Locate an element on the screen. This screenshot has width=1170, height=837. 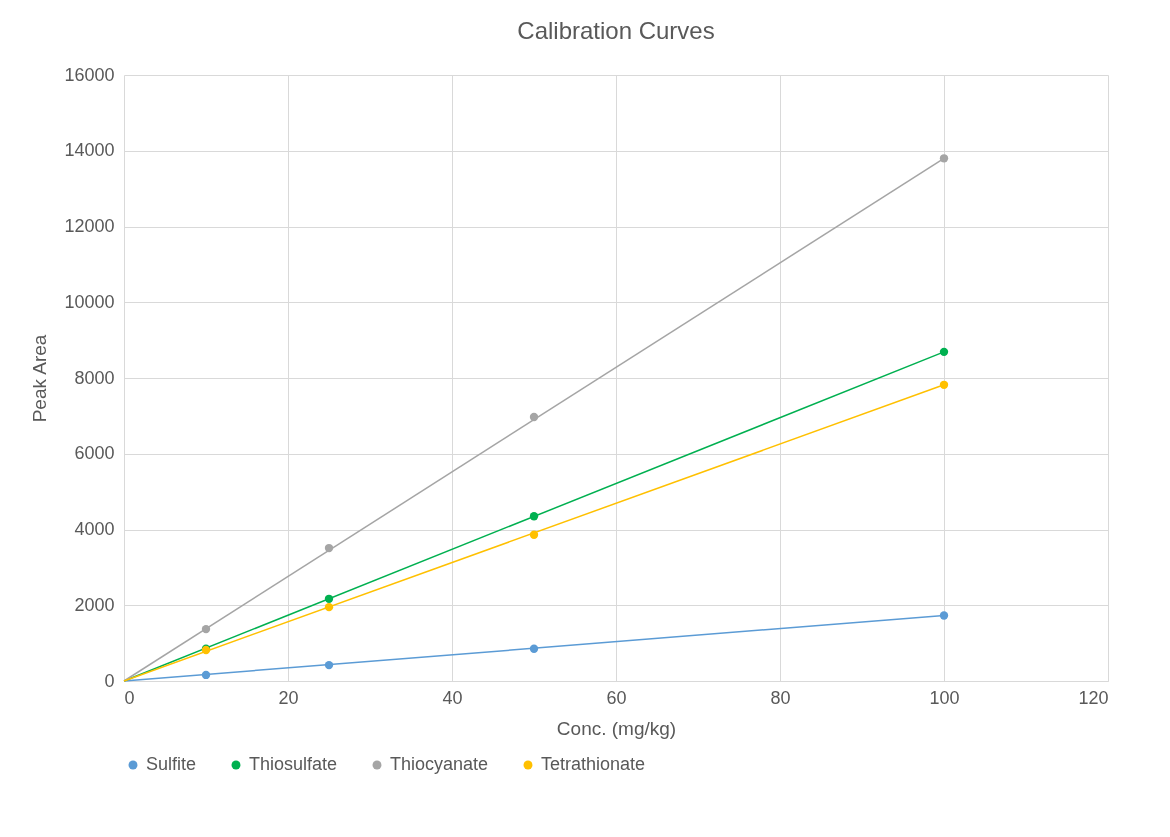
y-tick-label: 8000 is located at coordinates (94, 377).